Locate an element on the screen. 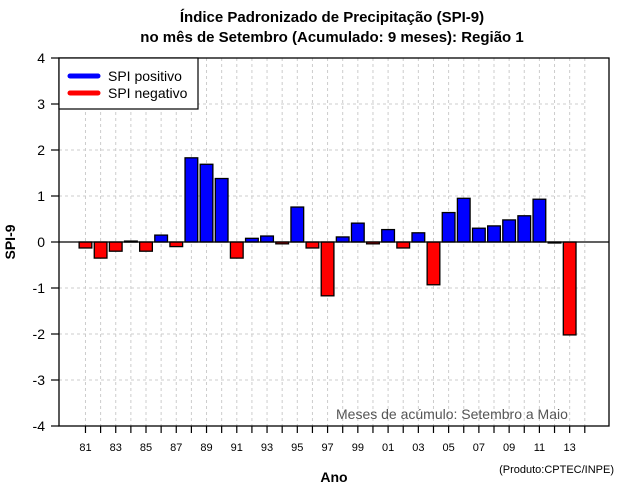 The image size is (640, 500). bar-1995 is located at coordinates (297, 224).